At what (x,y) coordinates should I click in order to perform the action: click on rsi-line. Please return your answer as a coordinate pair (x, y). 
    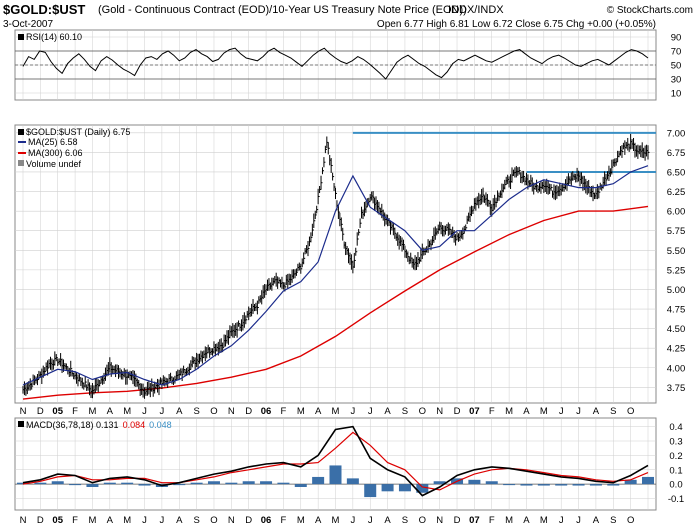
    Looking at the image, I should click on (335, 63).